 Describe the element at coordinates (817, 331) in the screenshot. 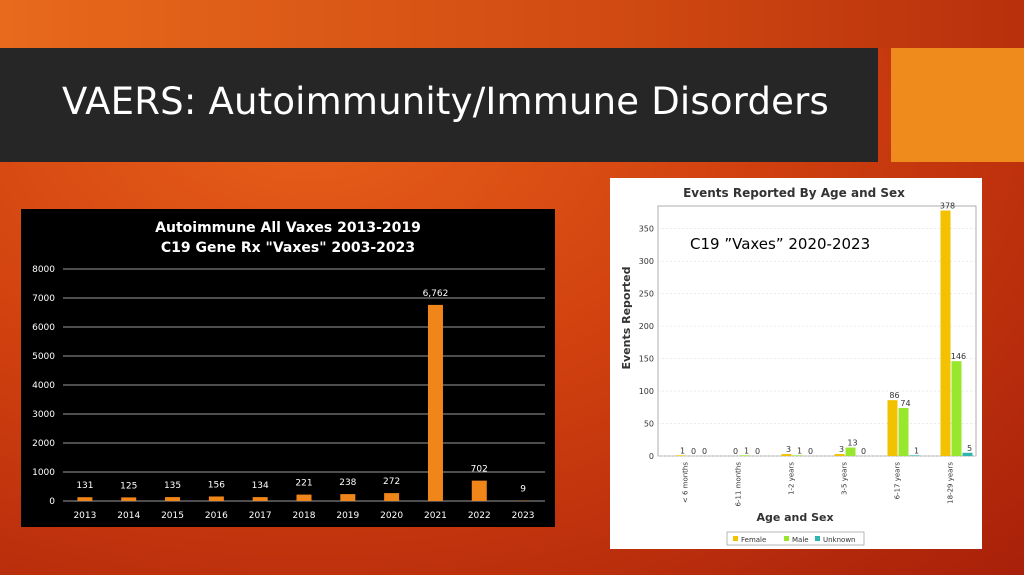

I see `chart2-plot-frame` at that location.